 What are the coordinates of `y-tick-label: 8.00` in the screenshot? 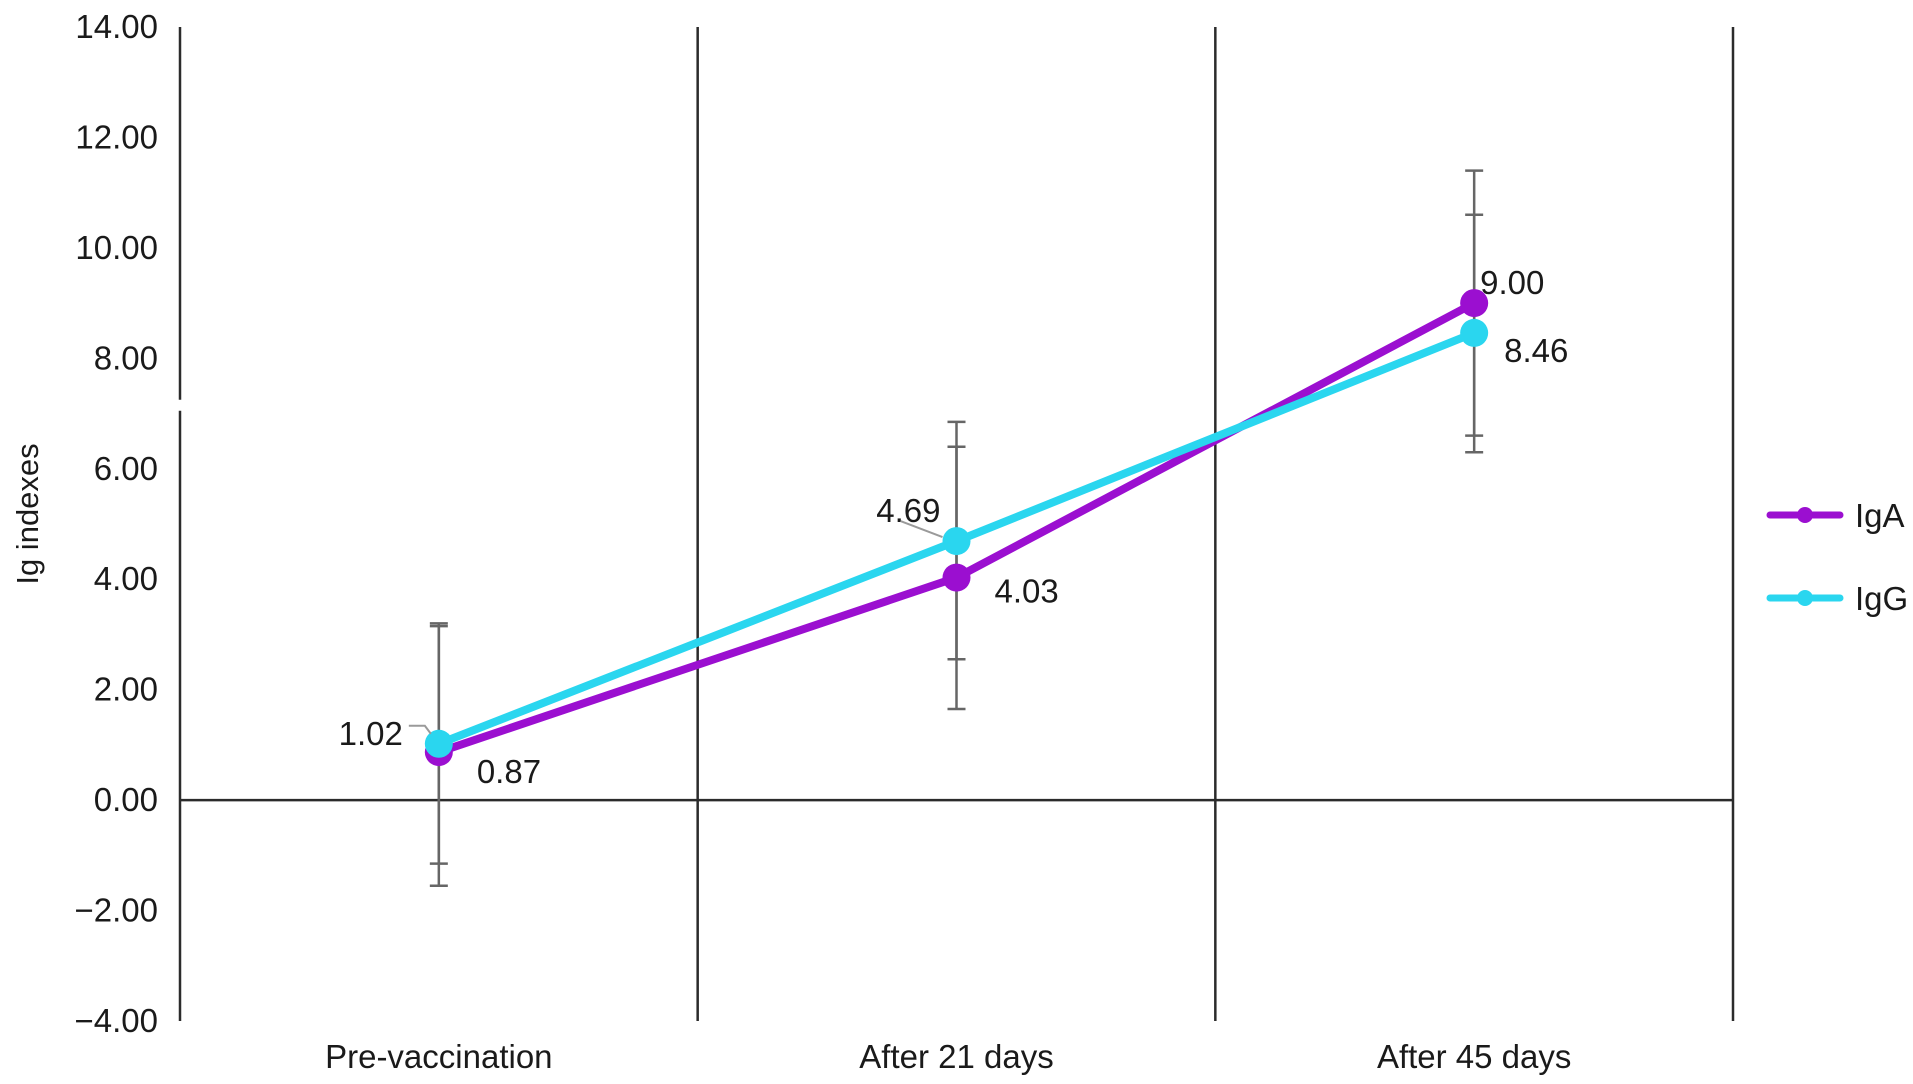 It's located at (126, 357).